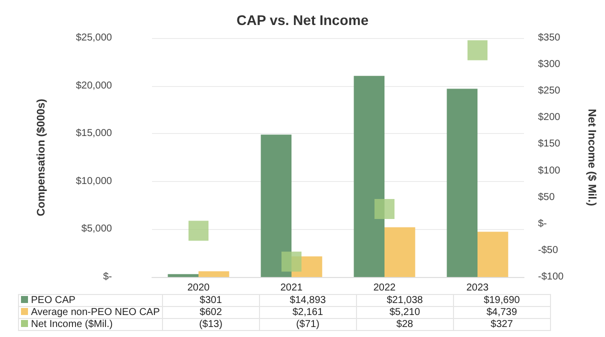 This screenshot has height=337, width=605. Describe the element at coordinates (307, 312) in the screenshot. I see `data-label: $2,161` at that location.